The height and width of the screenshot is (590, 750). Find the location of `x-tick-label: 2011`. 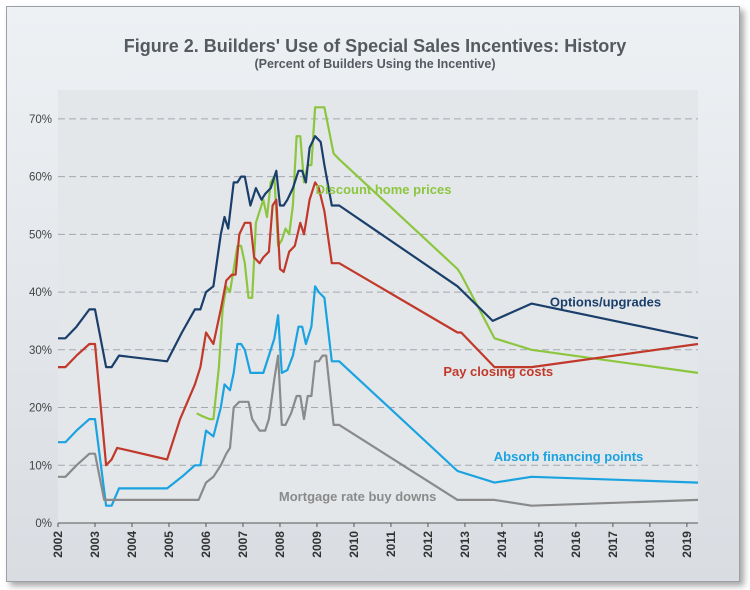

x-tick-label: 2011 is located at coordinates (391, 544).